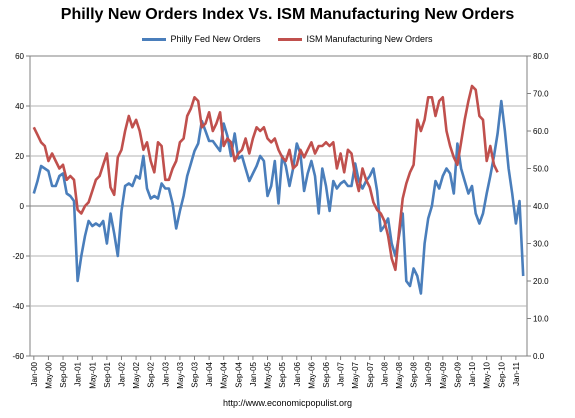  I want to click on source-url: http://www.economicpopulist.org, so click(287, 403).